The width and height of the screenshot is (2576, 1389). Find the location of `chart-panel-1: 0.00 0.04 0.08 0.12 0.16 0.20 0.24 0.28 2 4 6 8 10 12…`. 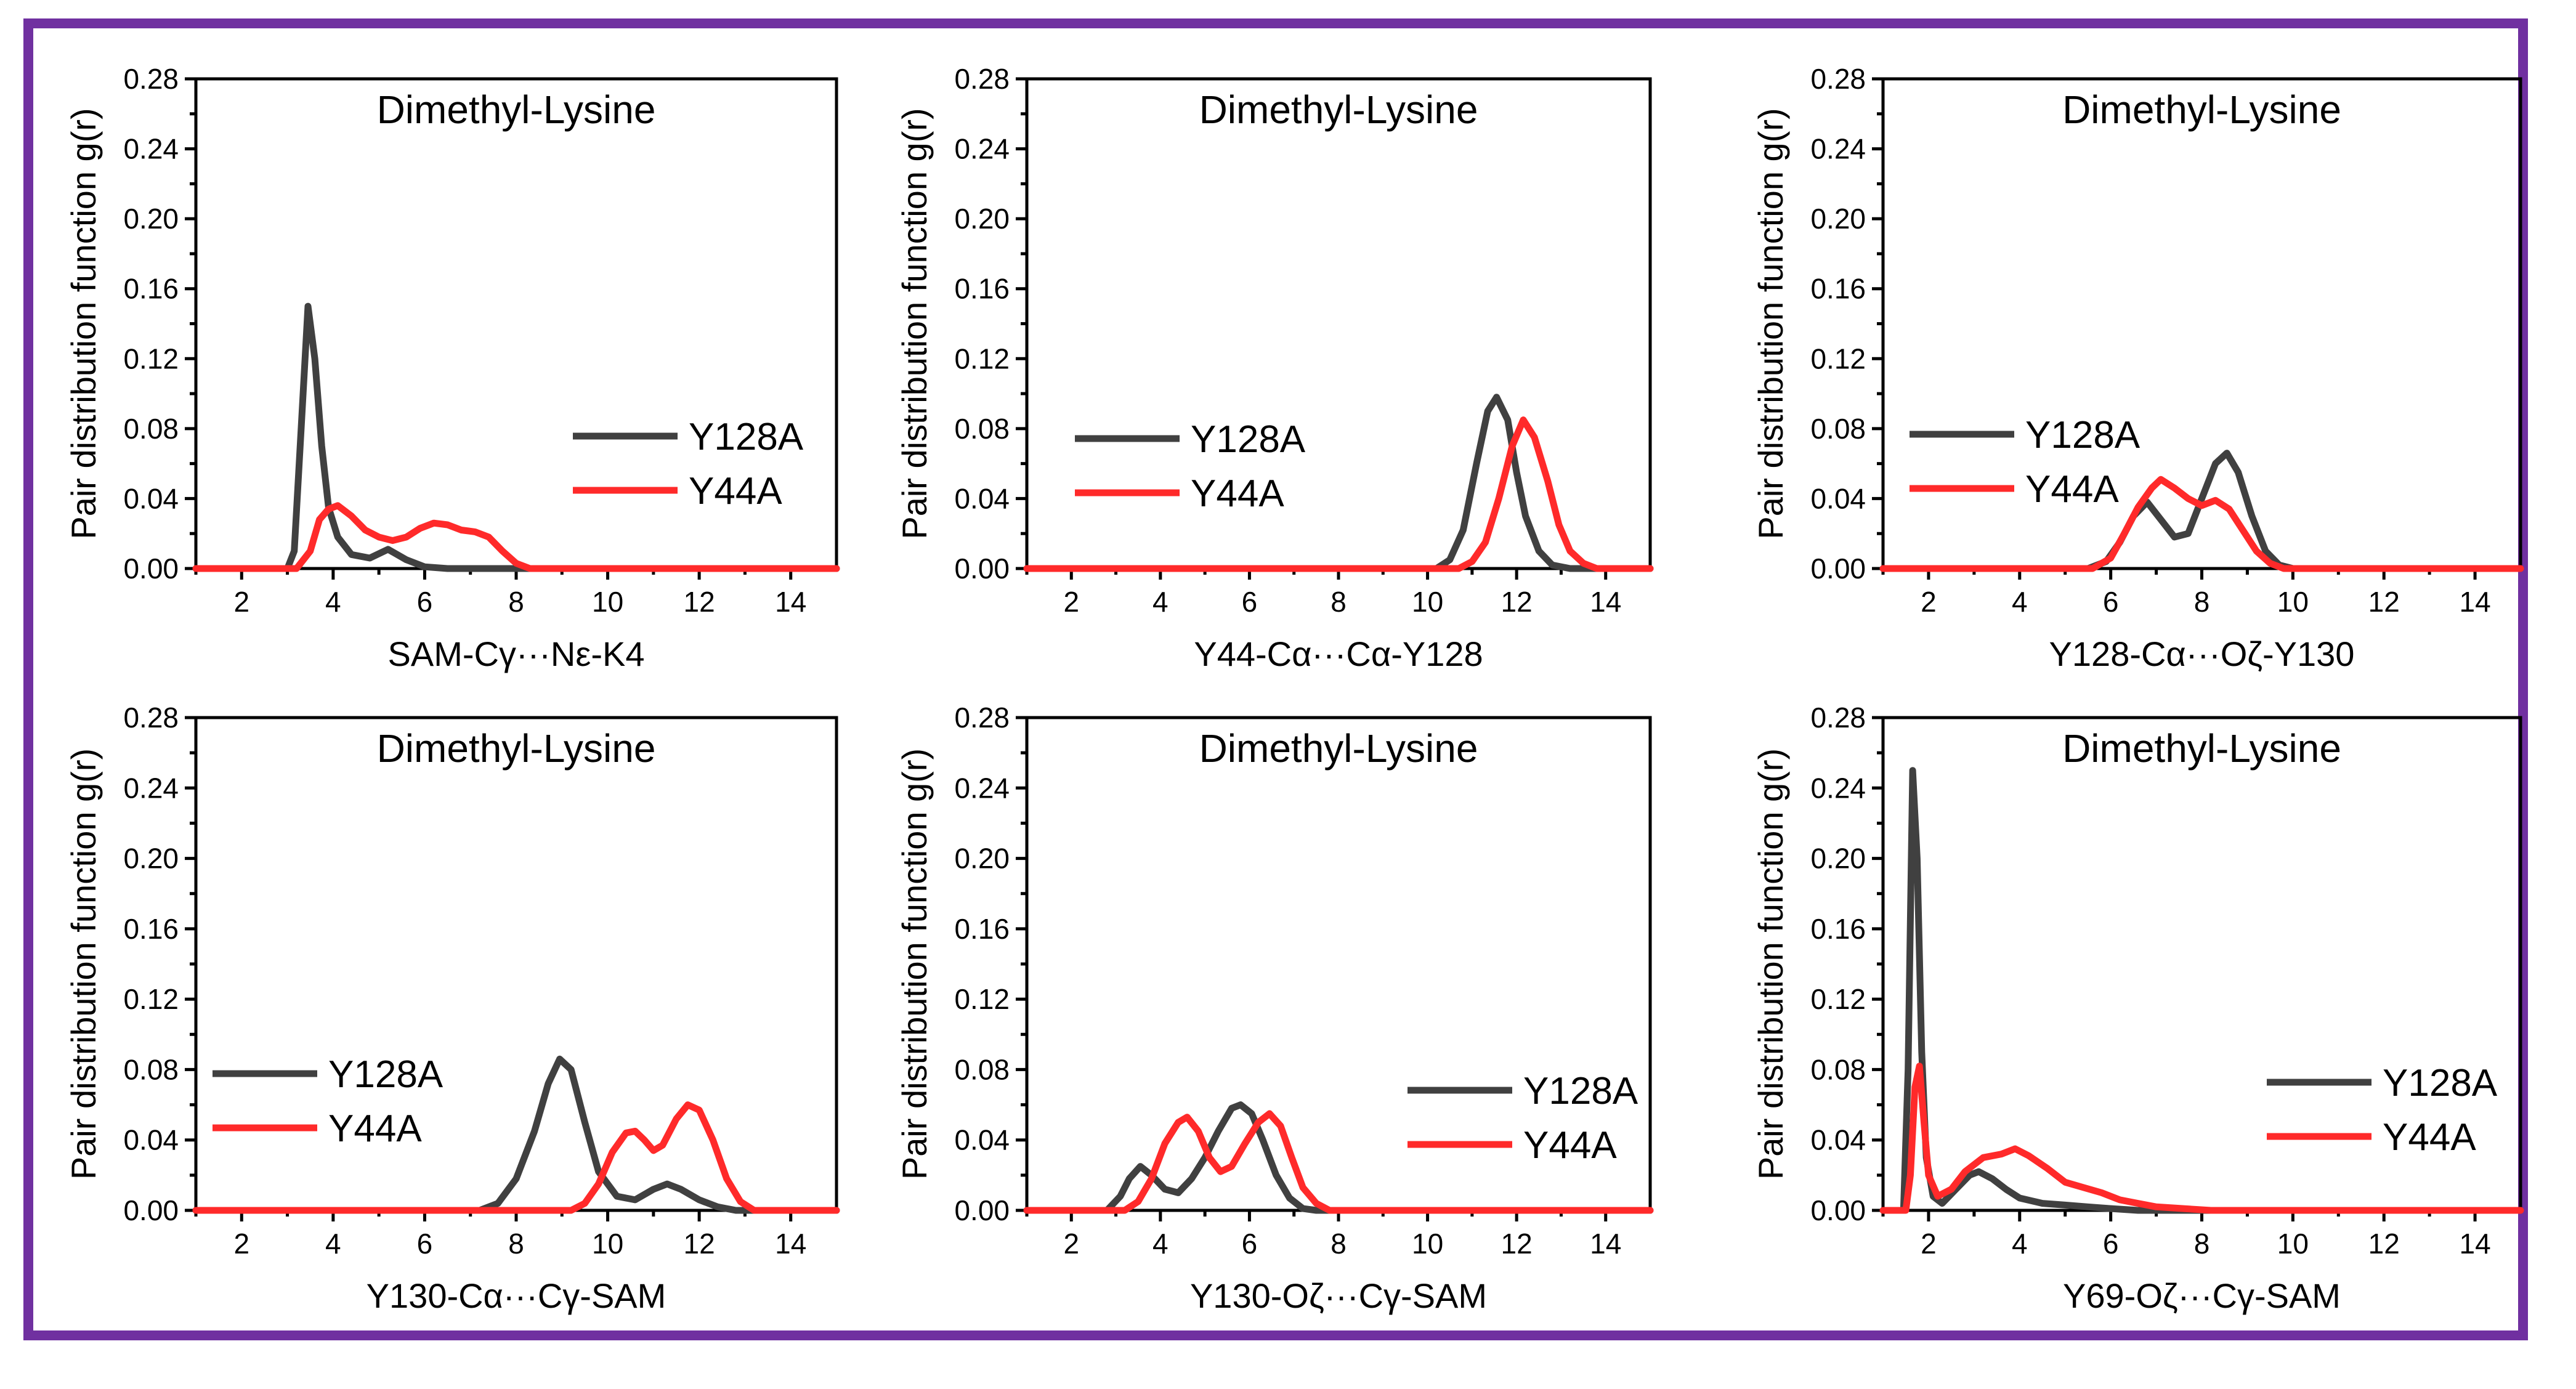

chart-panel-1: 0.00 0.04 0.08 0.12 0.16 0.20 0.24 0.28 2 4 6 8 10 12… is located at coordinates (452, 368).